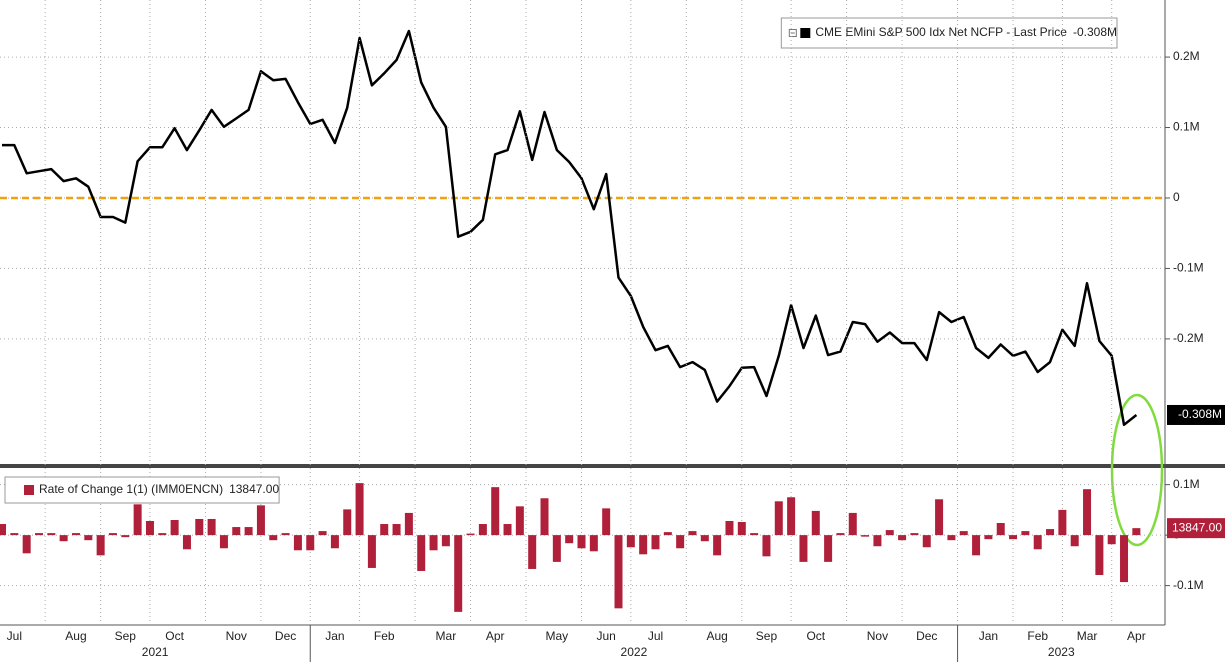 The image size is (1225, 662). I want to click on last-value-tag, so click(1196, 414).